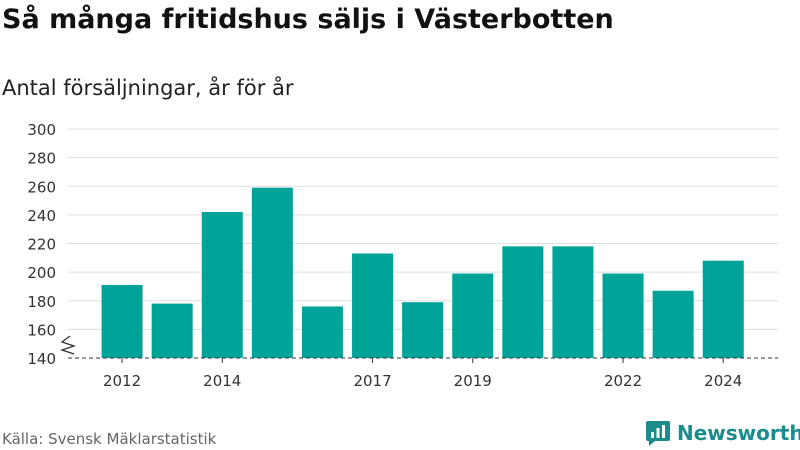 This screenshot has width=800, height=450. I want to click on y-tick-label: 220, so click(41, 245).